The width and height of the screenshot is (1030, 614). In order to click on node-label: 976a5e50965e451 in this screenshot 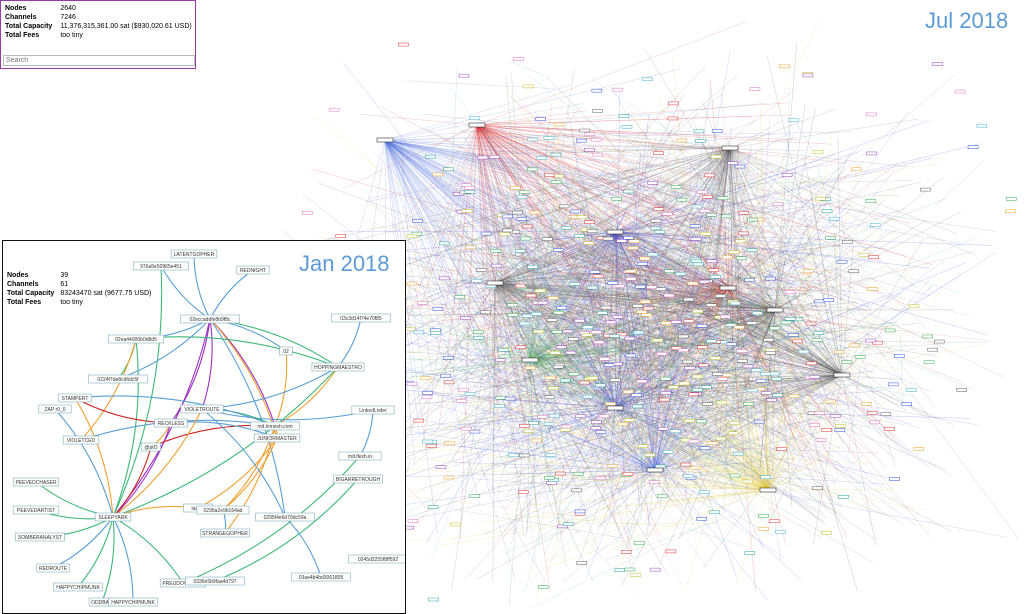, I will do `click(161, 267)`.